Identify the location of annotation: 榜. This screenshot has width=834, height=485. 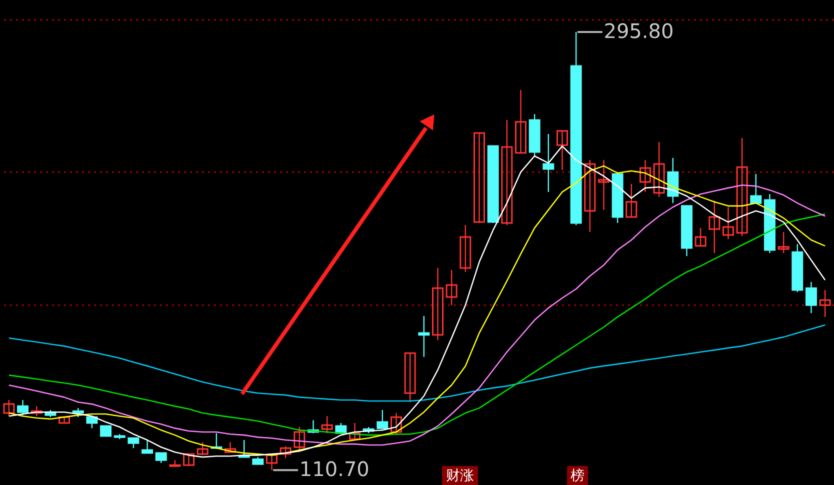
(577, 476).